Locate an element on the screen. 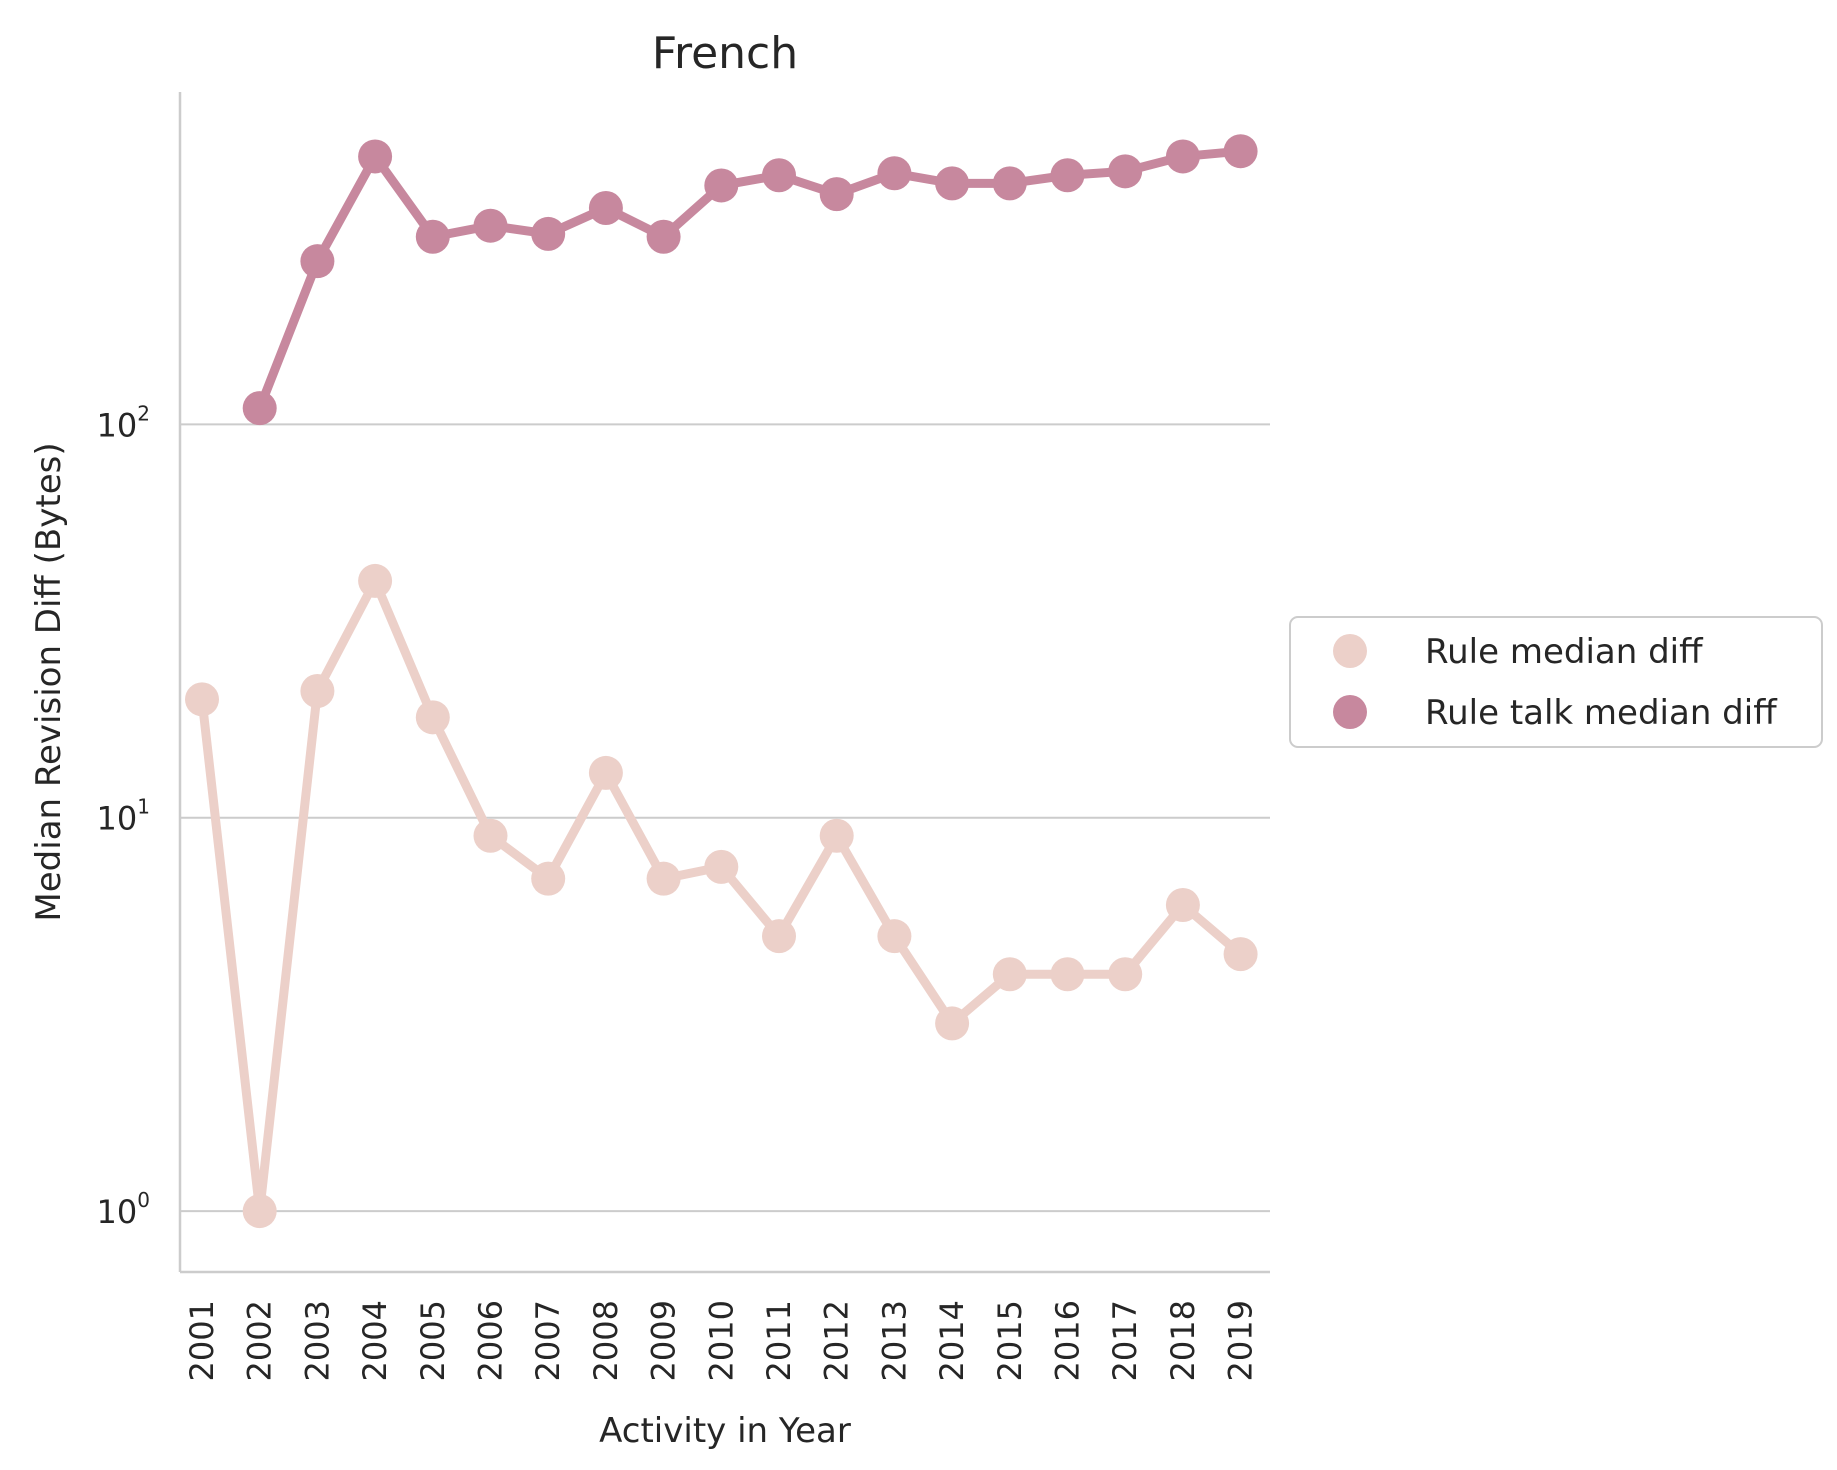 This screenshot has height=1470, width=1837. legend-box is located at coordinates (1556, 682).